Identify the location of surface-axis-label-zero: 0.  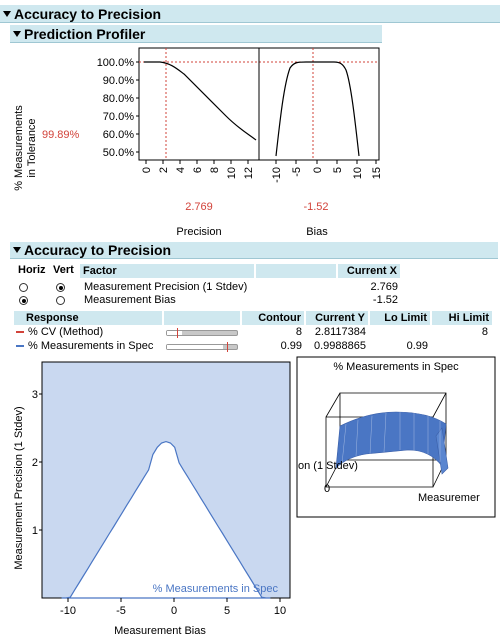
(327, 489).